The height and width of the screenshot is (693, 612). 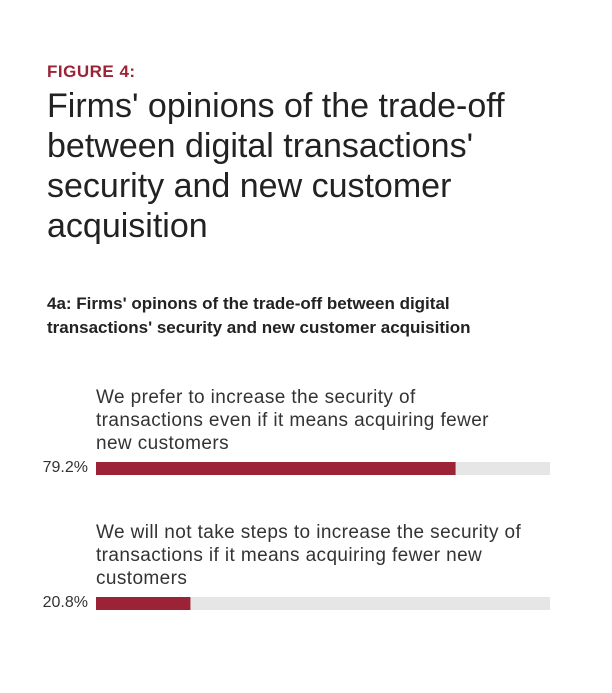 I want to click on figure-label: FIGURE 4:, so click(x=91, y=71).